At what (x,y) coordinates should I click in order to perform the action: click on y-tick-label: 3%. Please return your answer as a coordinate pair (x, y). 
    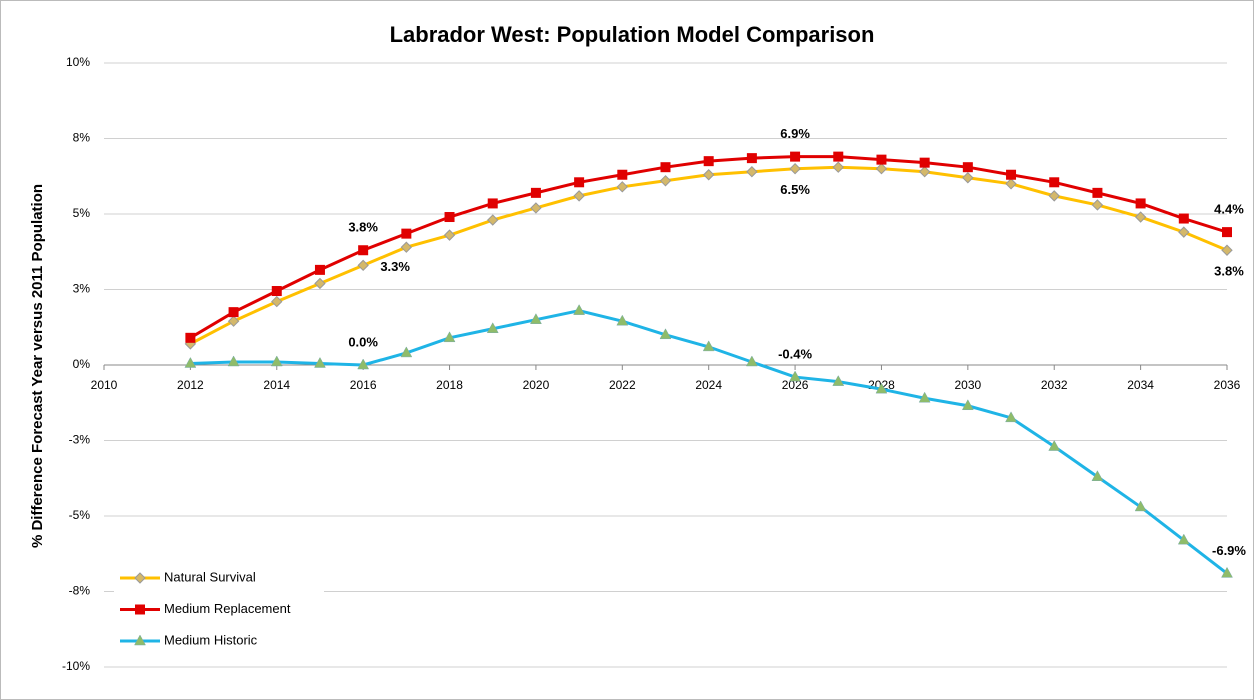
    Looking at the image, I should click on (82, 289).